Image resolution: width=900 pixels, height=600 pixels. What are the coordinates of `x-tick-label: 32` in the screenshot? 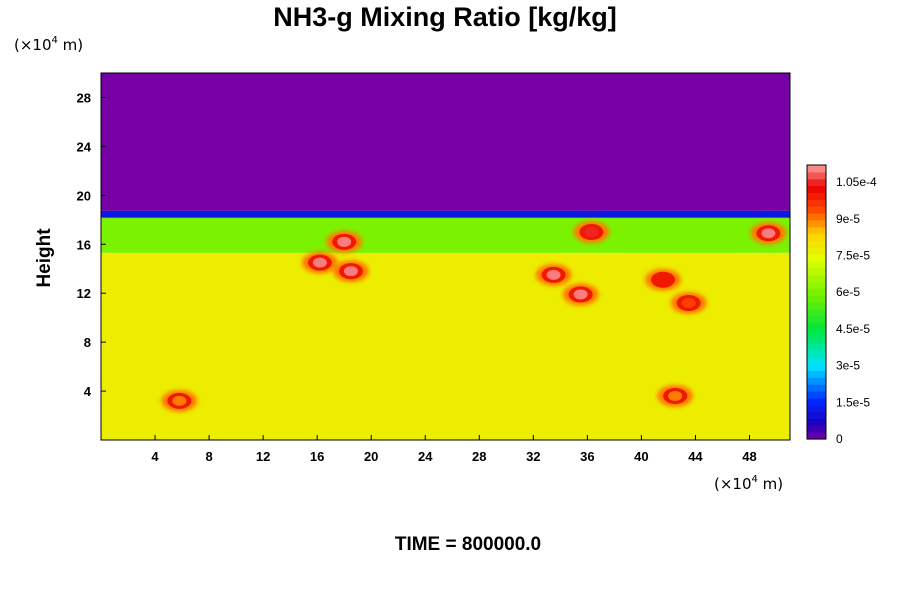 It's located at (533, 456).